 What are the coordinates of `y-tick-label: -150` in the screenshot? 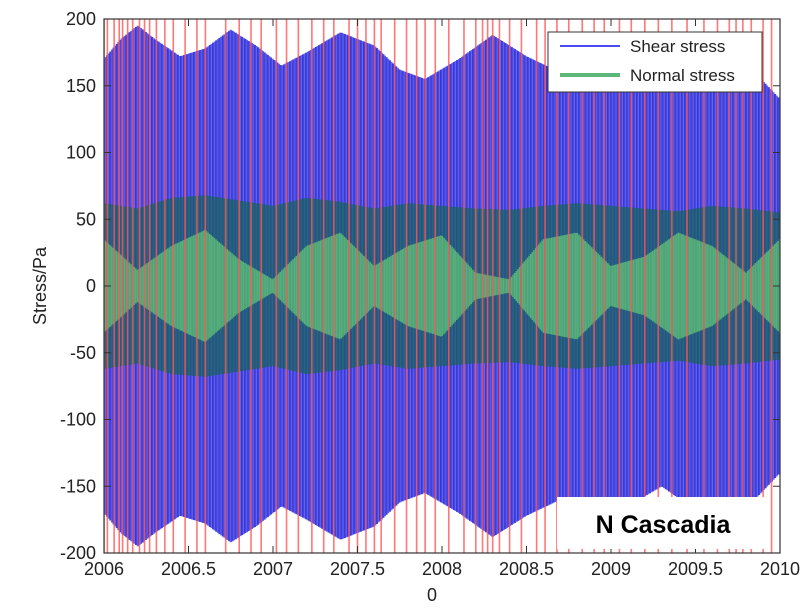 It's located at (78, 486).